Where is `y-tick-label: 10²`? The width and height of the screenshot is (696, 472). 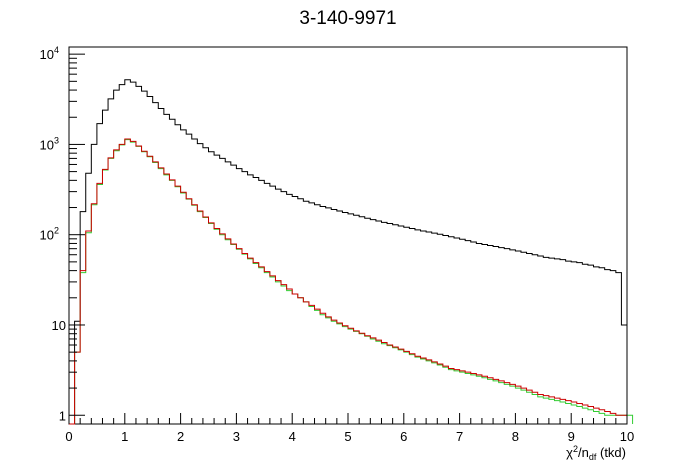
y-tick-label: 10² is located at coordinates (49, 234).